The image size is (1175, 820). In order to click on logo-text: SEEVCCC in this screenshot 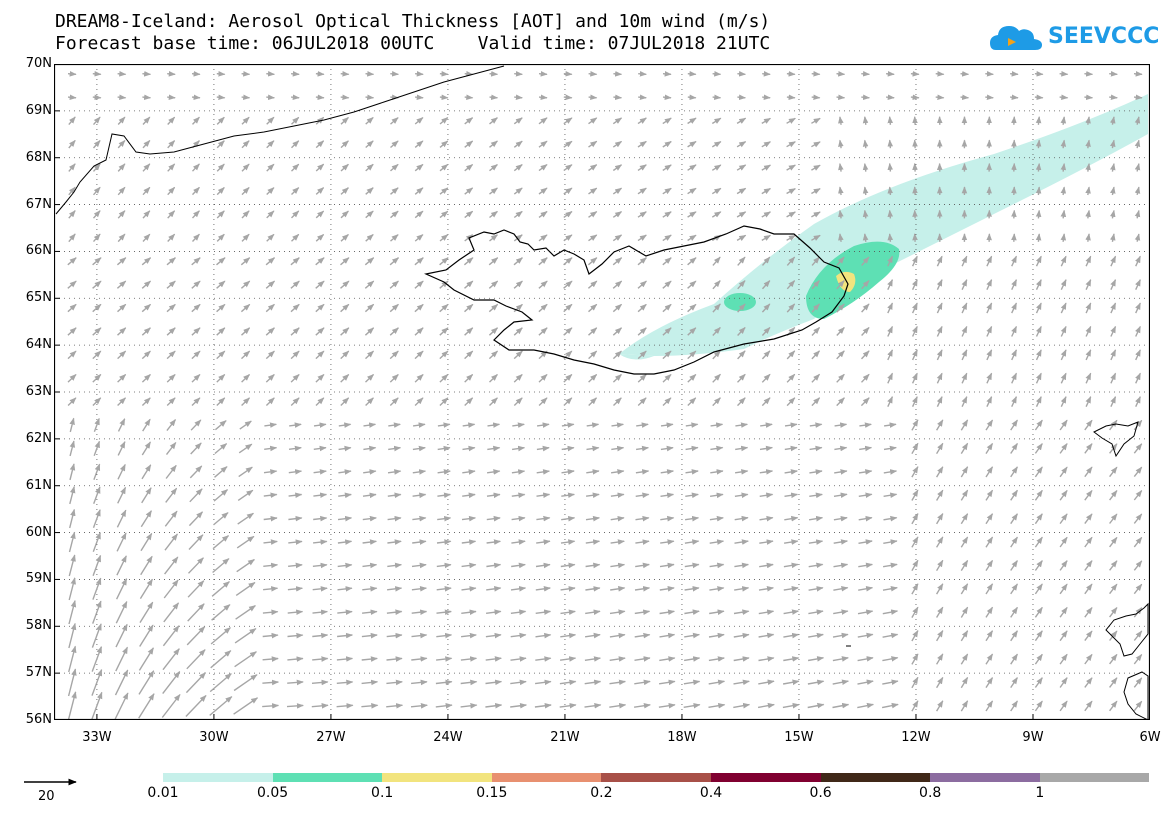, I will do `click(1104, 36)`.